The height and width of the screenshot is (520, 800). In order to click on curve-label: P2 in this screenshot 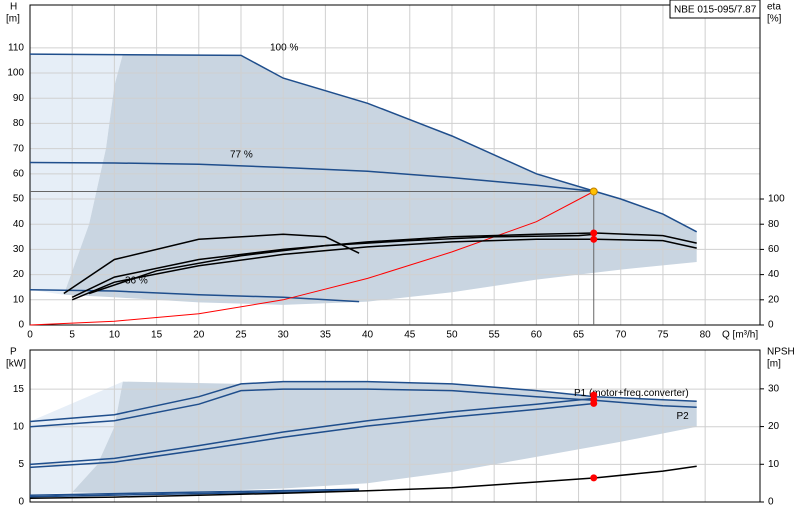, I will do `click(682, 416)`.